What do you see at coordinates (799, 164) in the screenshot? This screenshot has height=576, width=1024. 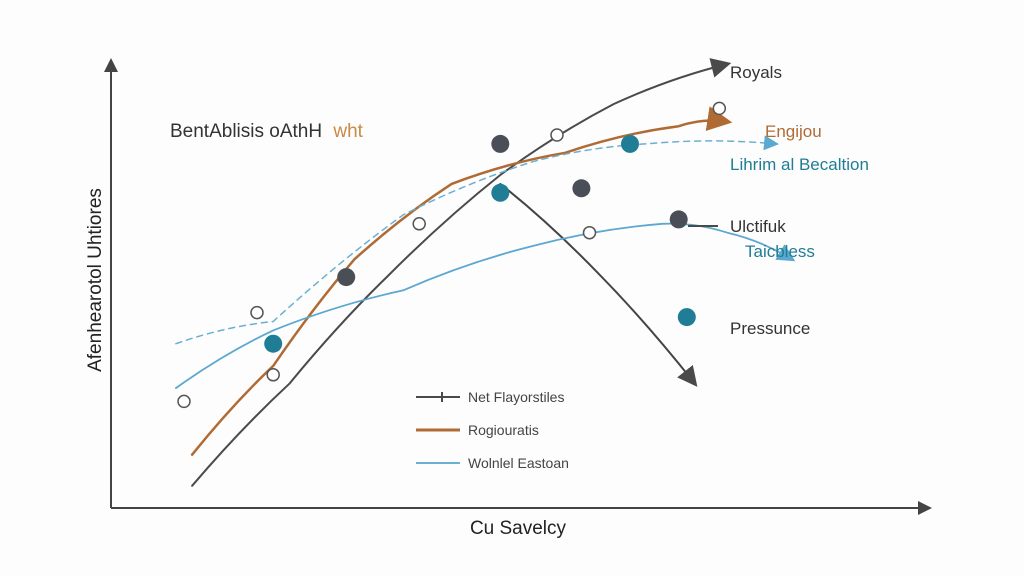 I see `series-label-lihrim: Lihrim al Becaltion` at bounding box center [799, 164].